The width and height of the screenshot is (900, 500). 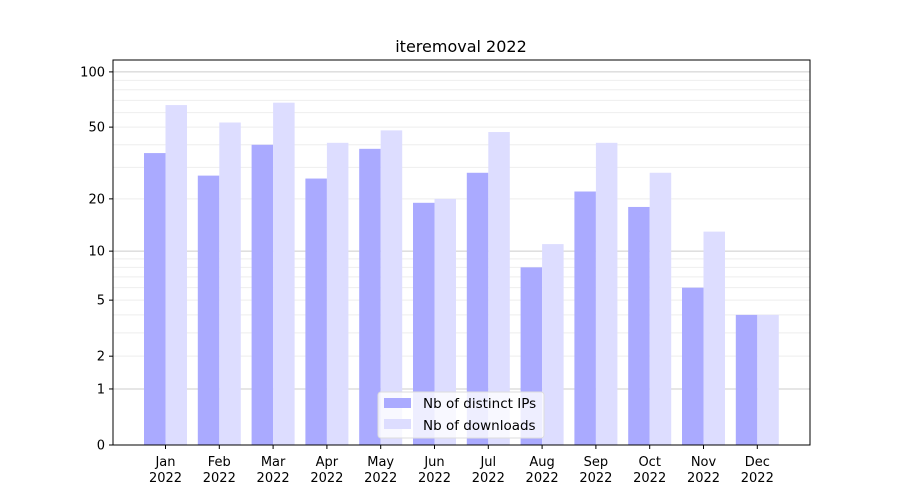 What do you see at coordinates (757, 470) in the screenshot?
I see `x-tick-label: Dec 2022` at bounding box center [757, 470].